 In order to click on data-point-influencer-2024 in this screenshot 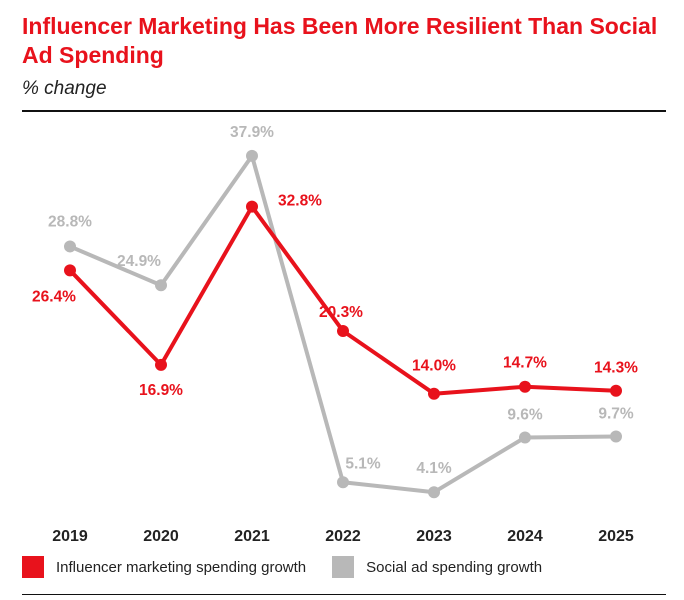, I will do `click(525, 386)`.